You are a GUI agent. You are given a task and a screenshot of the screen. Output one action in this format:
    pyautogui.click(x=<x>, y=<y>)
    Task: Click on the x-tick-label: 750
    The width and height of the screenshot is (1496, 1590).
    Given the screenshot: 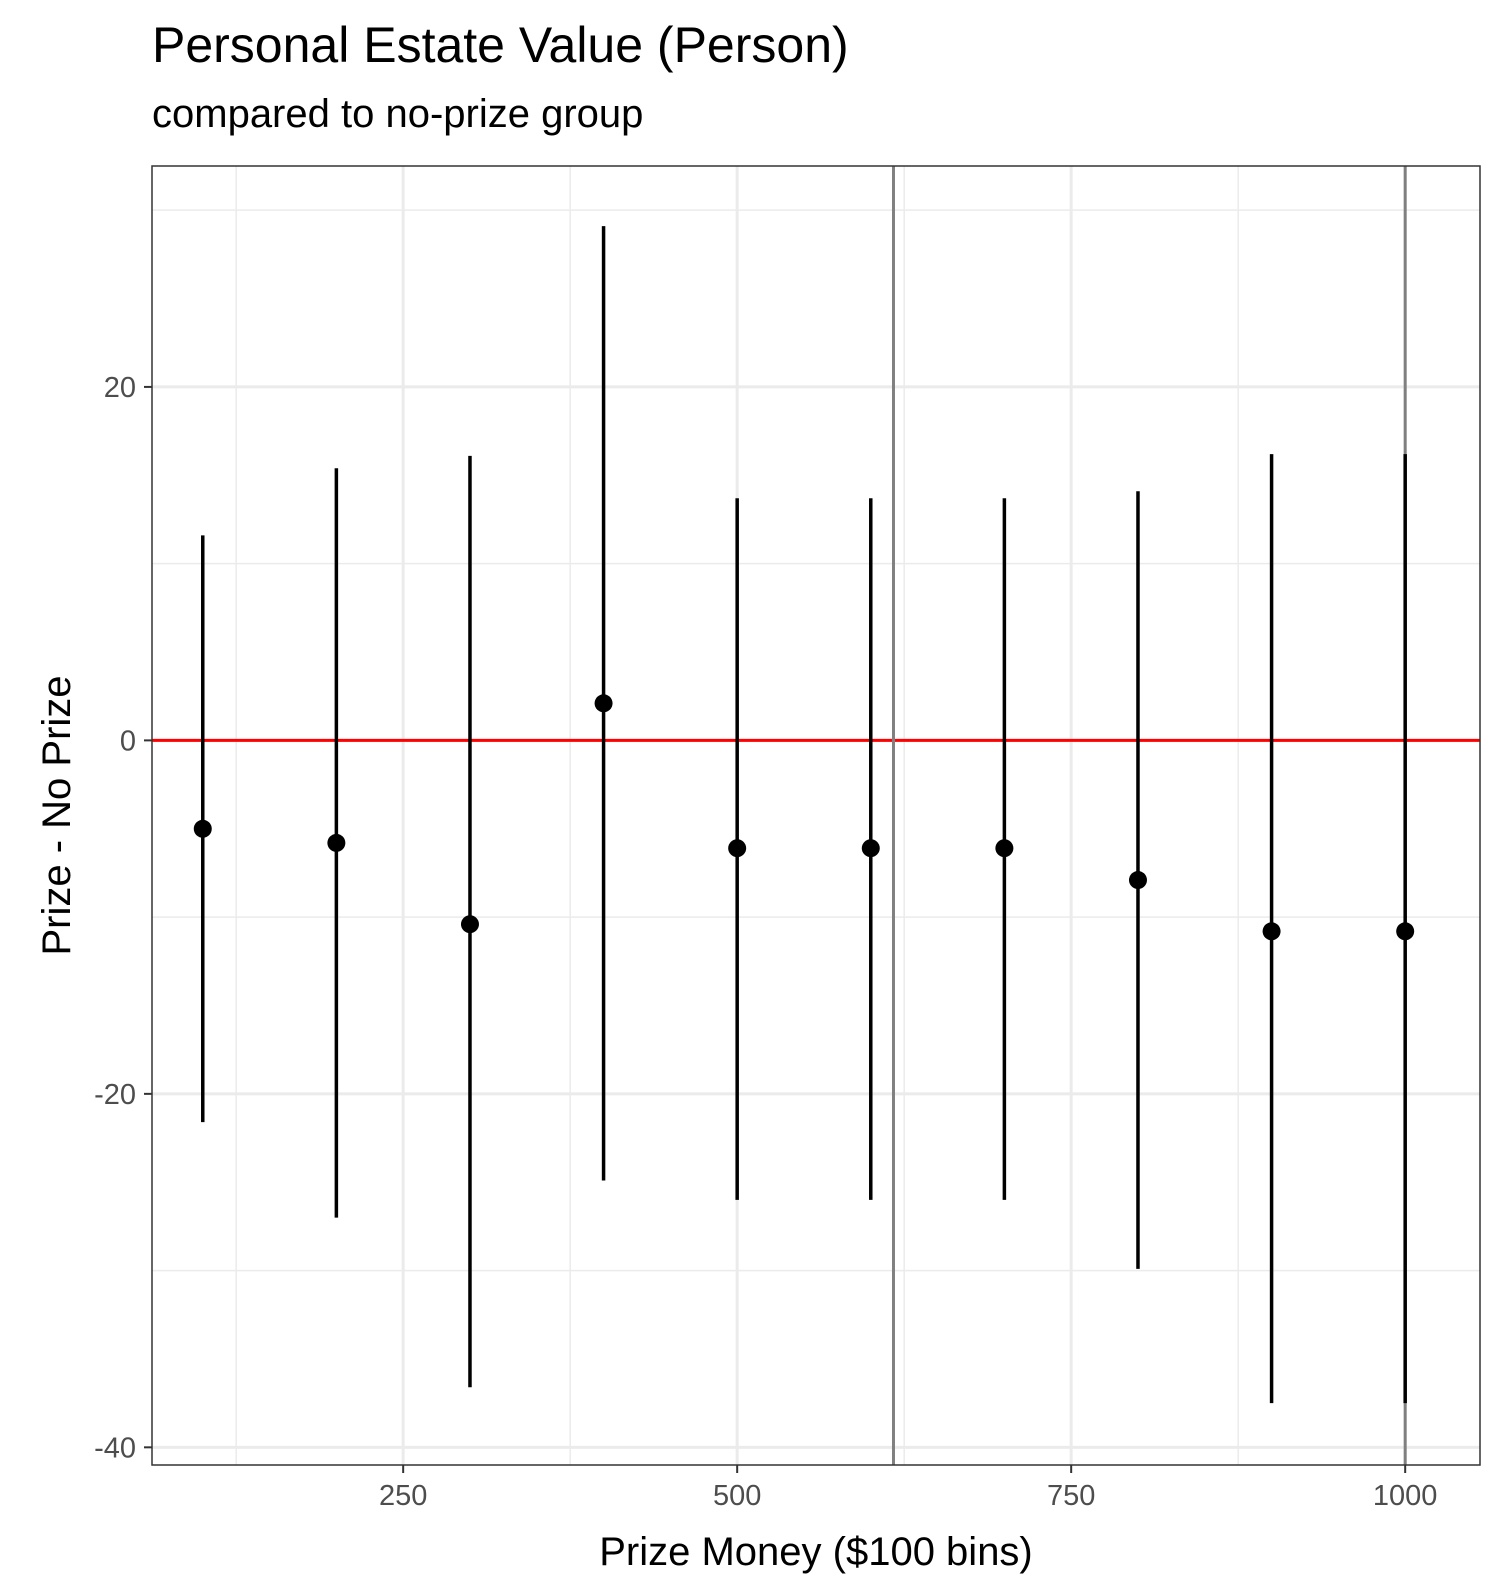 What is the action you would take?
    pyautogui.click(x=1071, y=1496)
    